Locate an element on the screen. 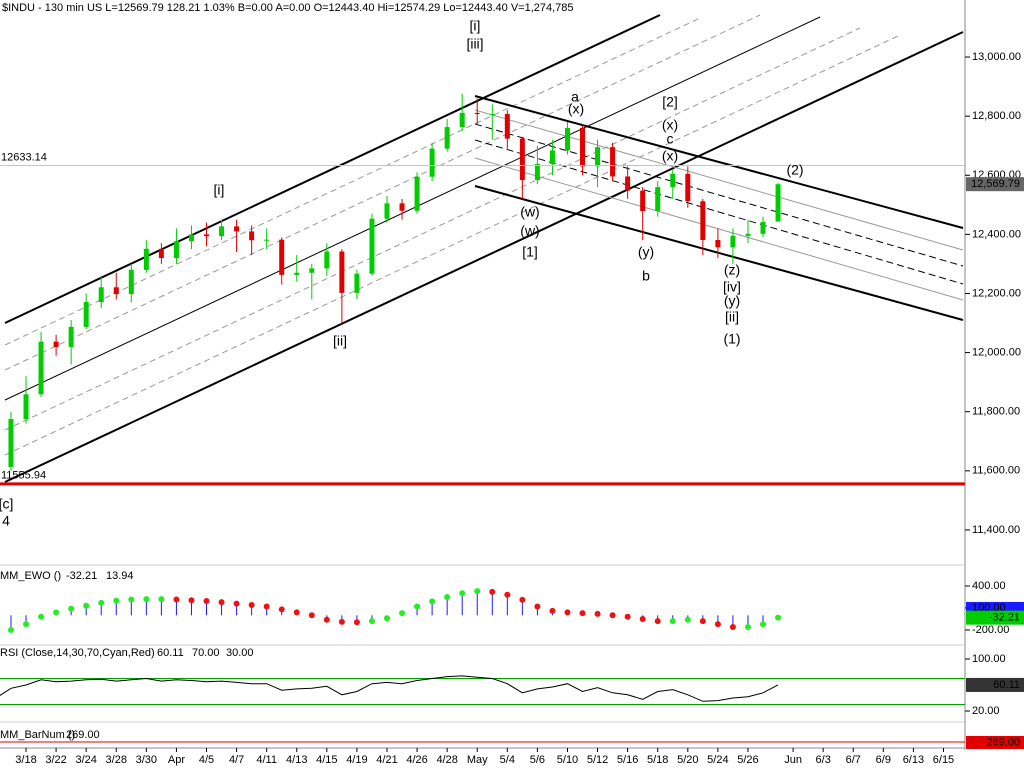 Image resolution: width=1024 pixels, height=768 pixels. readout: -32.21 is located at coordinates (81, 576).